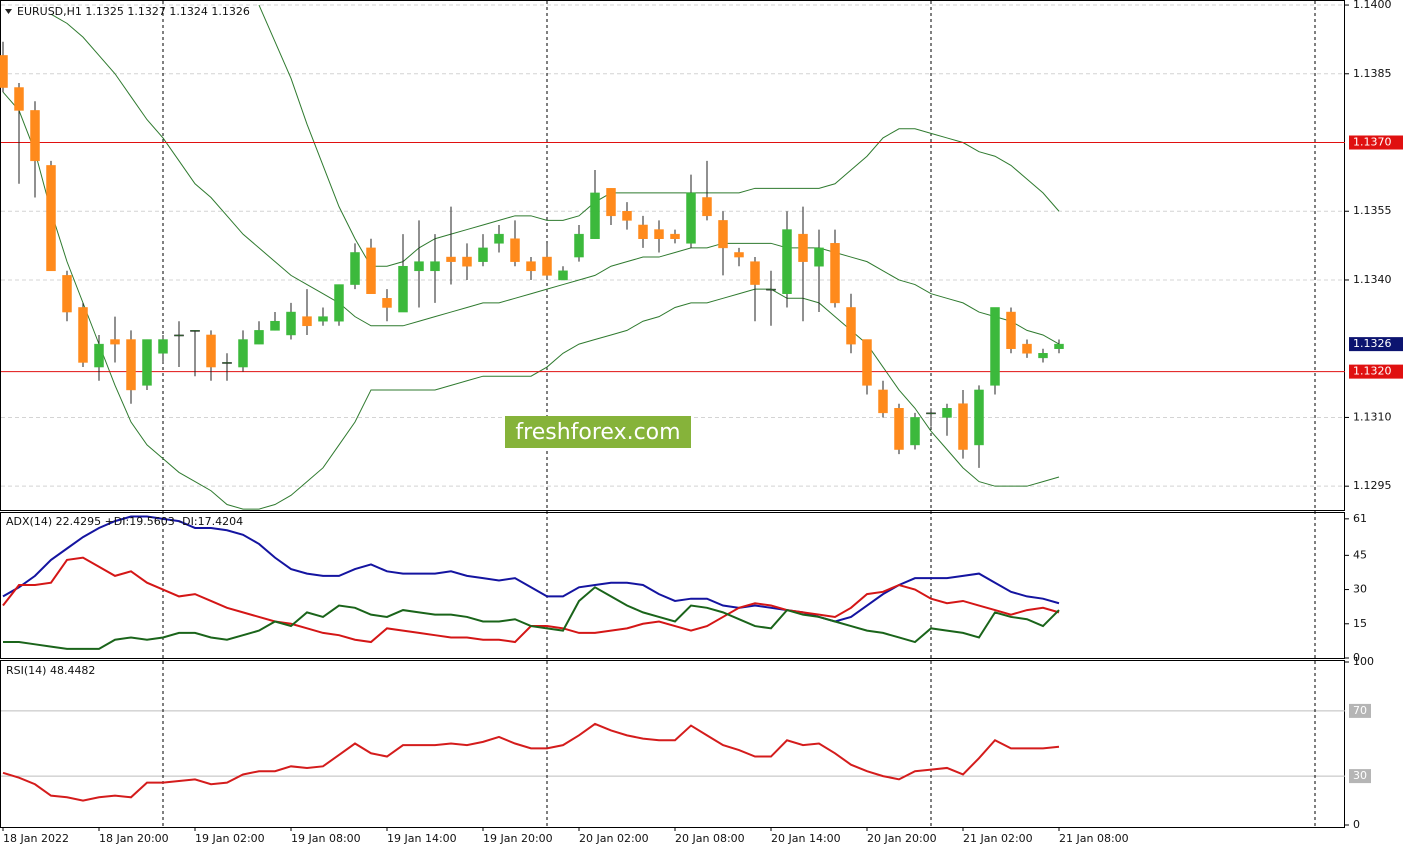 Image resolution: width=1407 pixels, height=849 pixels. Describe the element at coordinates (1372, 73) in the screenshot. I see `y-tick-label: 1.1385` at that location.